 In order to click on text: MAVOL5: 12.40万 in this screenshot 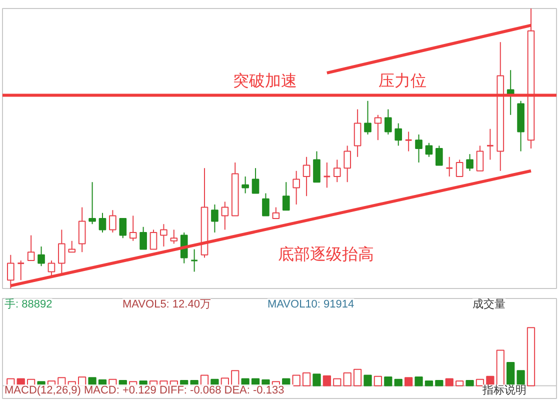, I will do `click(166, 304)`.